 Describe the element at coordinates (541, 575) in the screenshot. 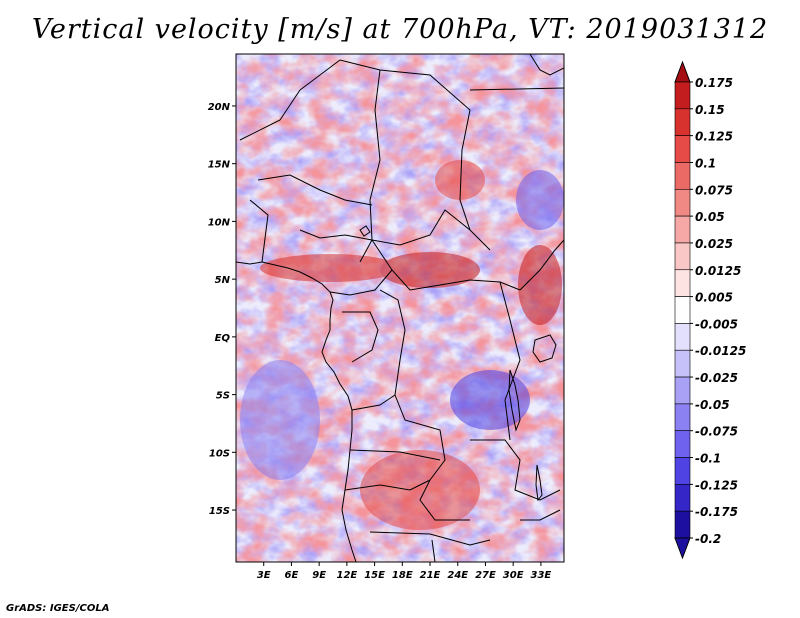

I see `lon-tick-label-33e: 33E` at that location.